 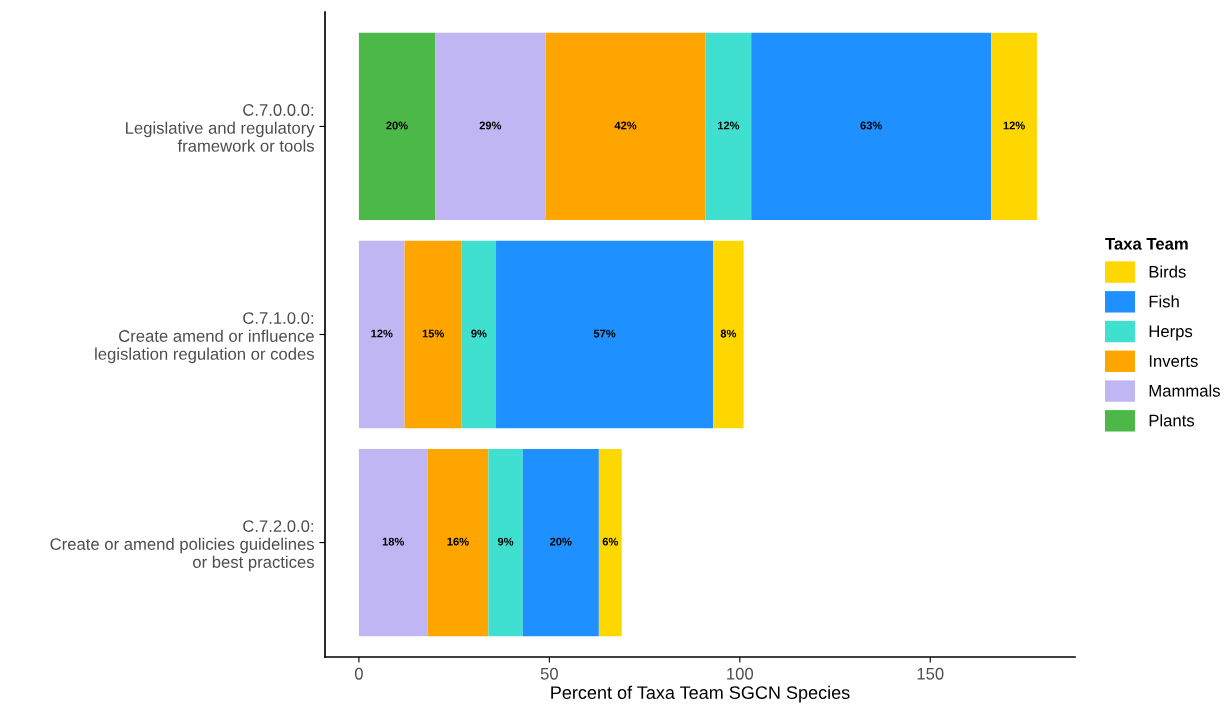 What do you see at coordinates (204, 338) in the screenshot?
I see `y-tick-label: C.7.1.0.0: Create amend or influence legislation regulation or codes` at bounding box center [204, 338].